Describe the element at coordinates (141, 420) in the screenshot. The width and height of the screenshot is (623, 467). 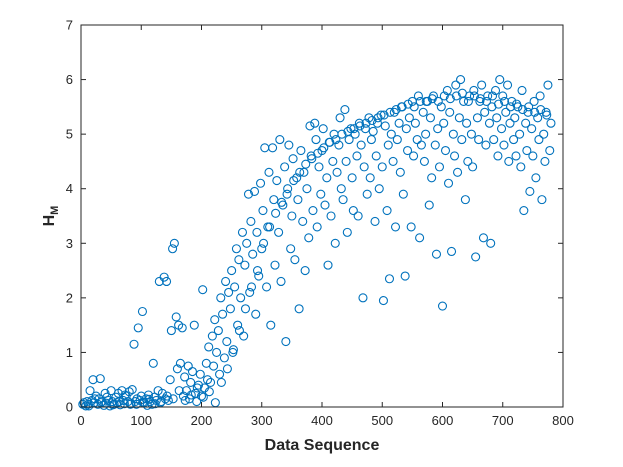
I see `x-tick-label: 100` at that location.